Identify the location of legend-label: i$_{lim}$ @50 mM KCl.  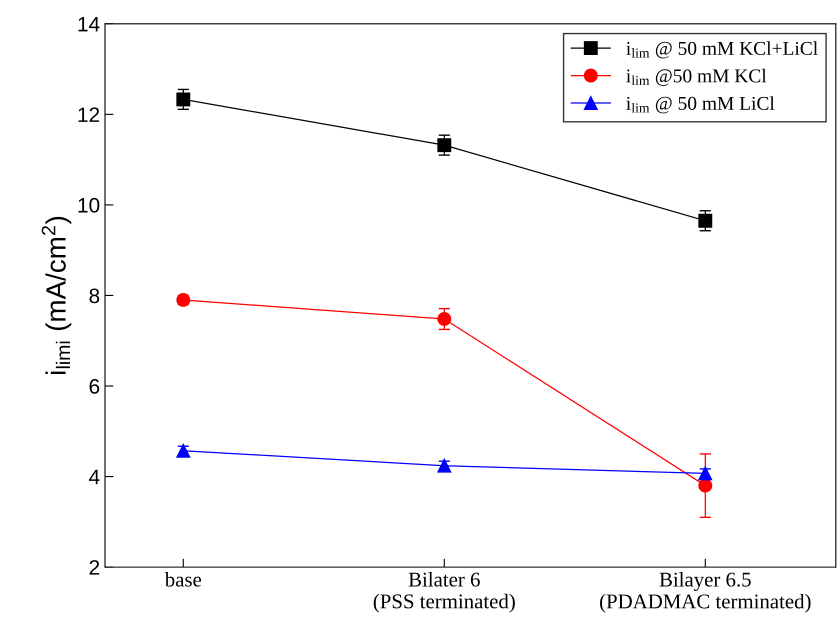
(696, 77).